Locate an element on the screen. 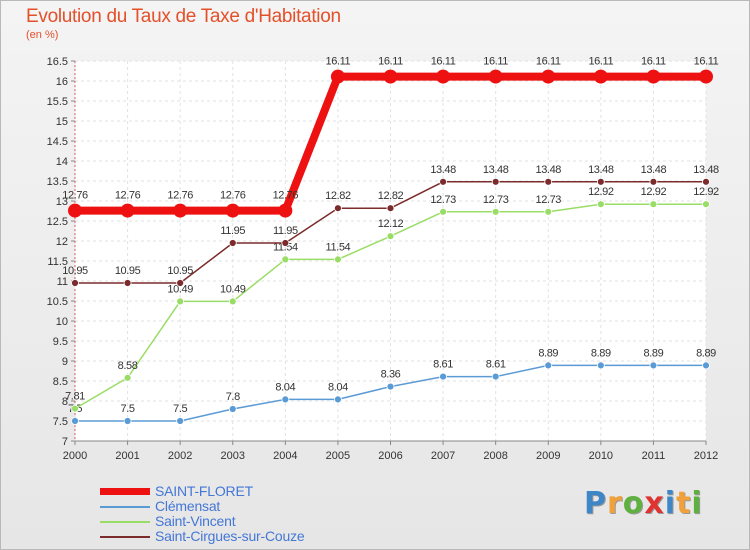 Image resolution: width=750 pixels, height=550 pixels. x-tick-label: 2008 is located at coordinates (495, 456).